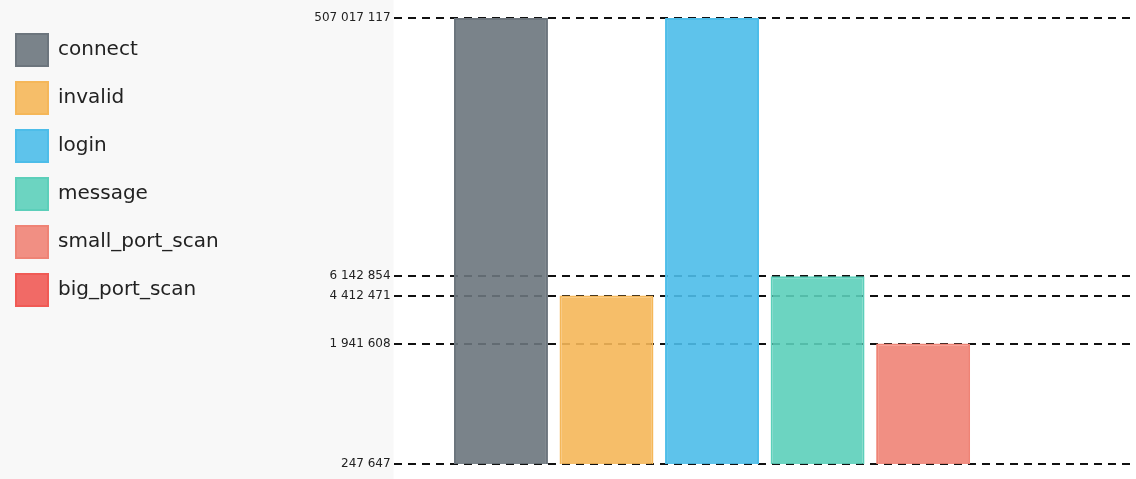 This screenshot has height=479, width=1136. Describe the element at coordinates (98, 48) in the screenshot. I see `legend-label: connect` at that location.